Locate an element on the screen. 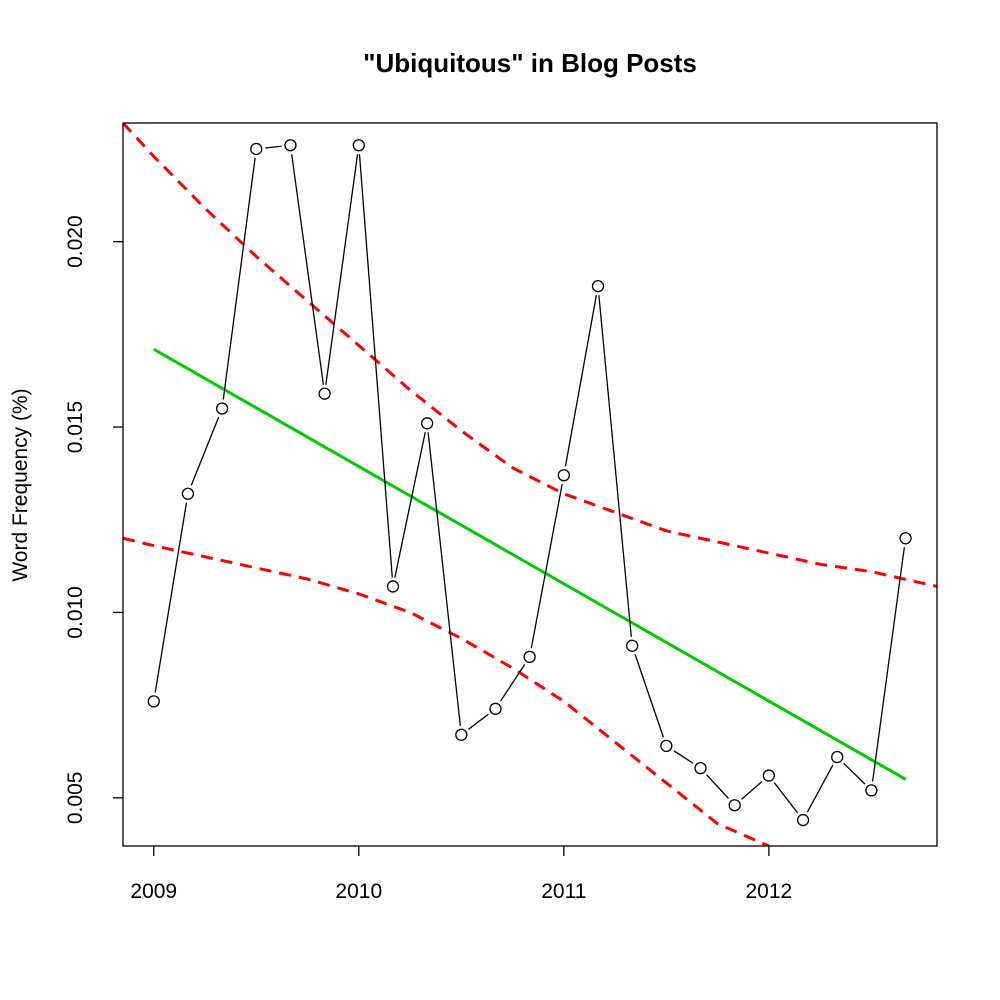 The height and width of the screenshot is (1000, 1000). y-tick-label-0.015: 0.015 is located at coordinates (75, 427).